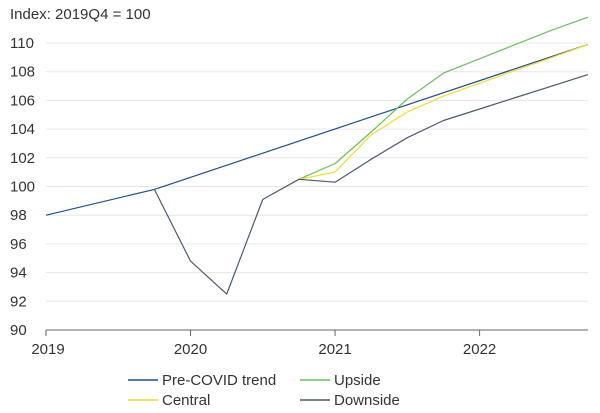 The height and width of the screenshot is (413, 600). What do you see at coordinates (479, 349) in the screenshot?
I see `x-tick-label: 2022` at bounding box center [479, 349].